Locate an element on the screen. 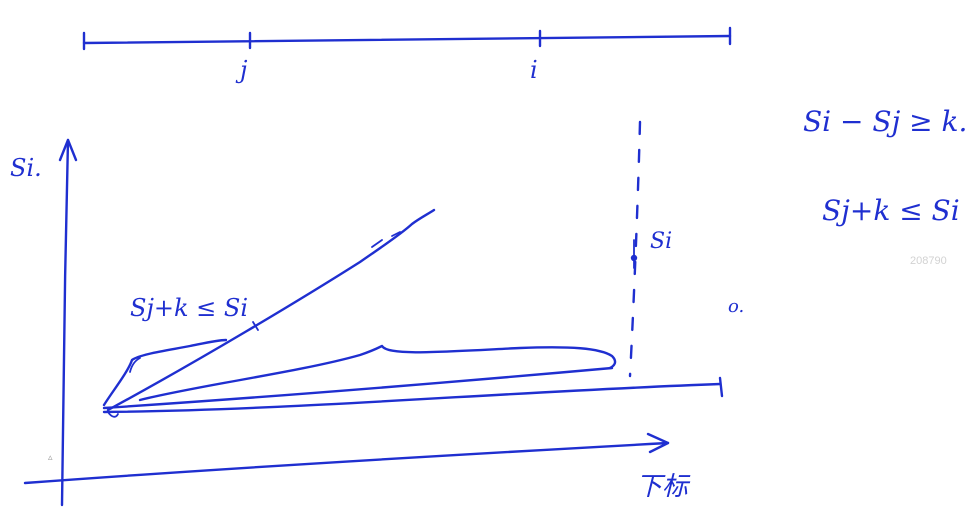  inequality-label: Sj+k ≤ Si is located at coordinates (189, 308).